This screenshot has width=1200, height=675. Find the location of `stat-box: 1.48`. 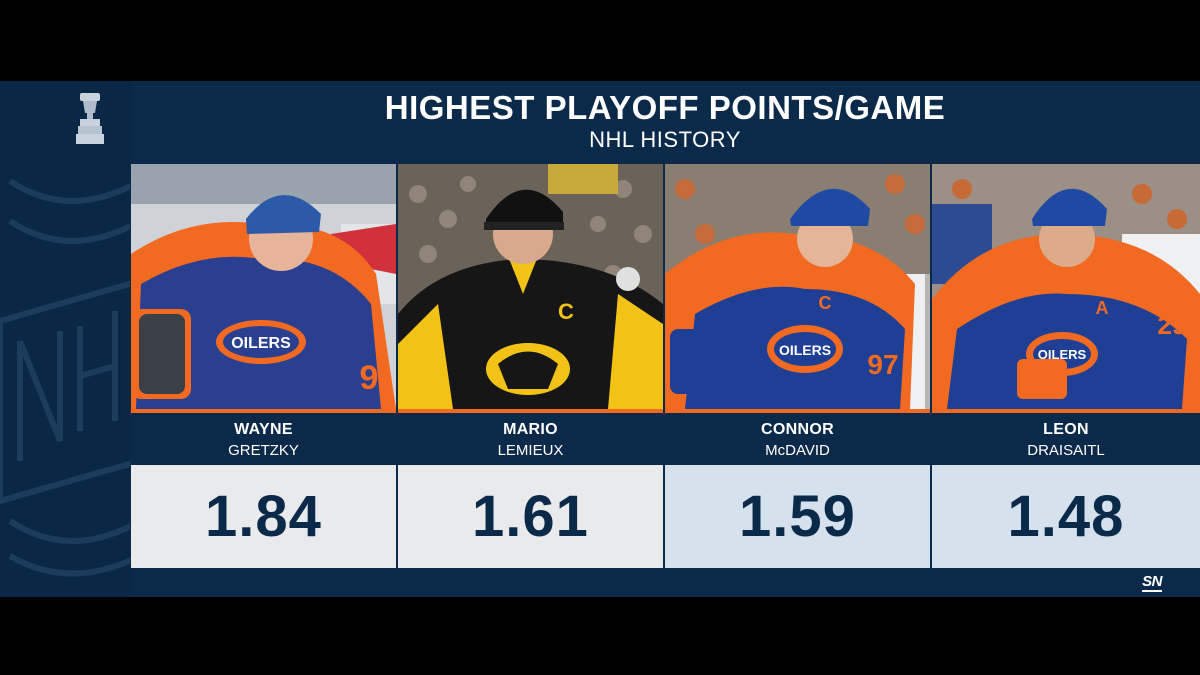

stat-box: 1.48 is located at coordinates (1066, 516).